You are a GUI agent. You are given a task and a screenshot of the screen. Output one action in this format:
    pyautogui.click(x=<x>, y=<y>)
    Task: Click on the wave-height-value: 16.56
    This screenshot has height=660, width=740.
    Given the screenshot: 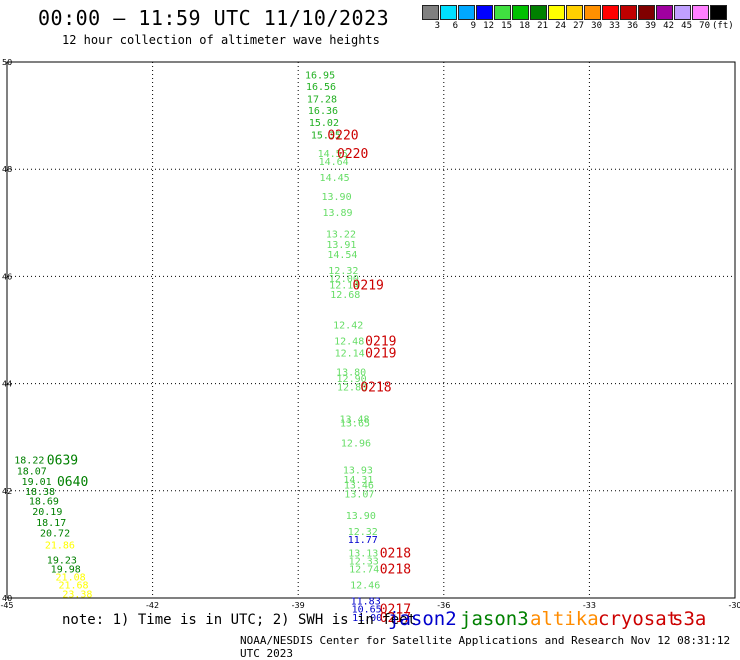 What is the action you would take?
    pyautogui.click(x=321, y=87)
    